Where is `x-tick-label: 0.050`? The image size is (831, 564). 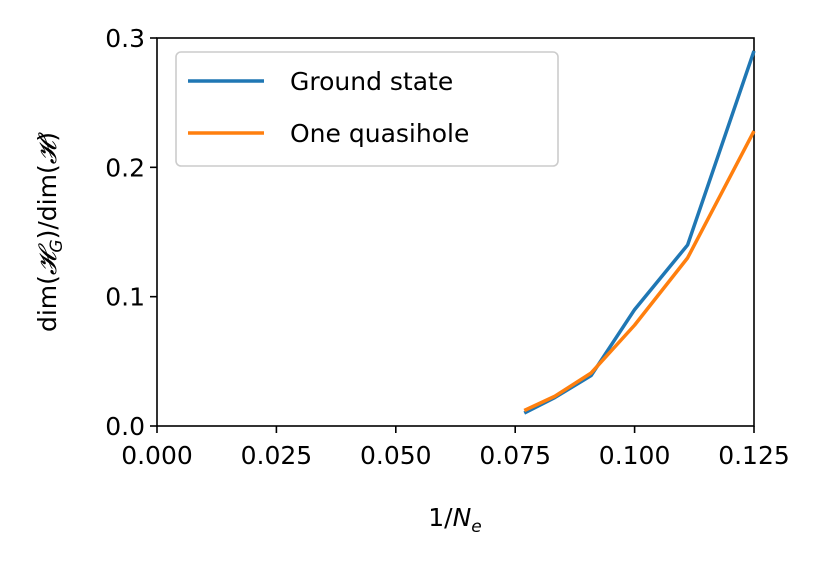 x-tick-label: 0.050 is located at coordinates (396, 455).